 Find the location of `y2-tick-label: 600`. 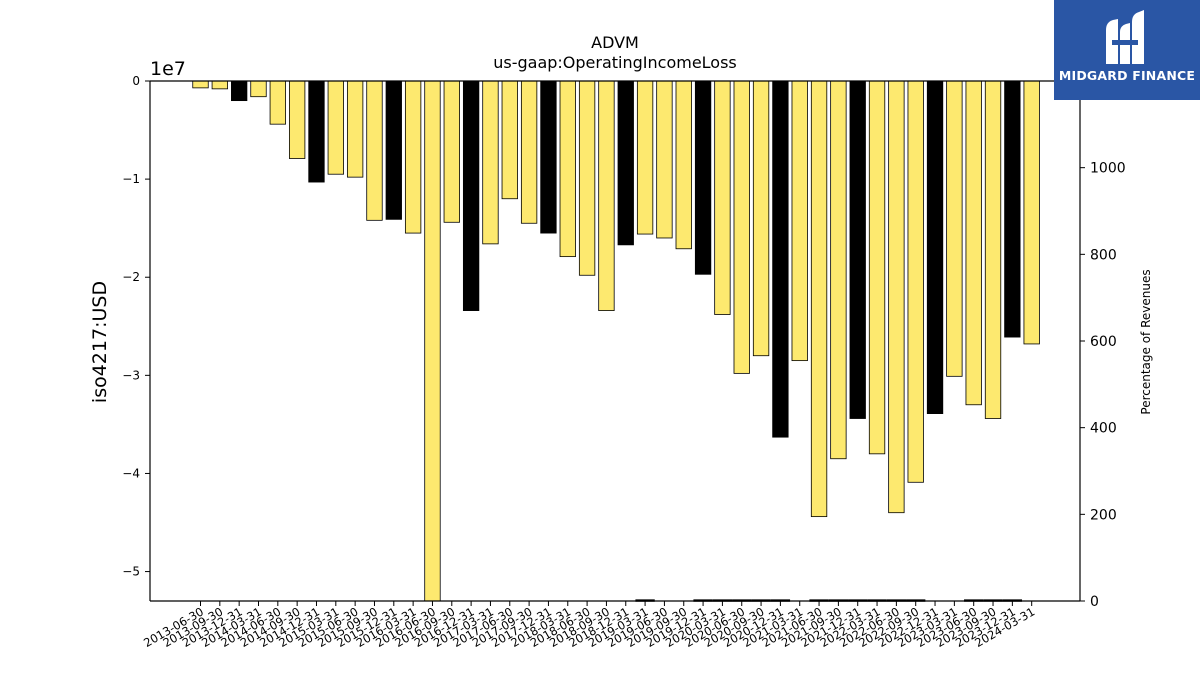

y2-tick-label: 600 is located at coordinates (1103, 342).